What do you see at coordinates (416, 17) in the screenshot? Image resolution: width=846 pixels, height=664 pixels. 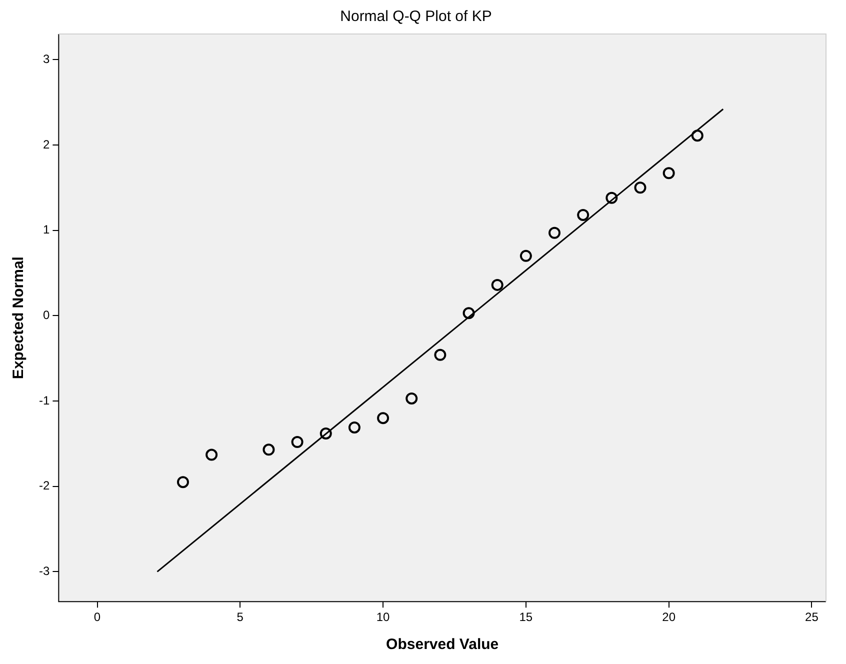 I see `chart-title: Normal Q-Q Plot of KP` at bounding box center [416, 17].